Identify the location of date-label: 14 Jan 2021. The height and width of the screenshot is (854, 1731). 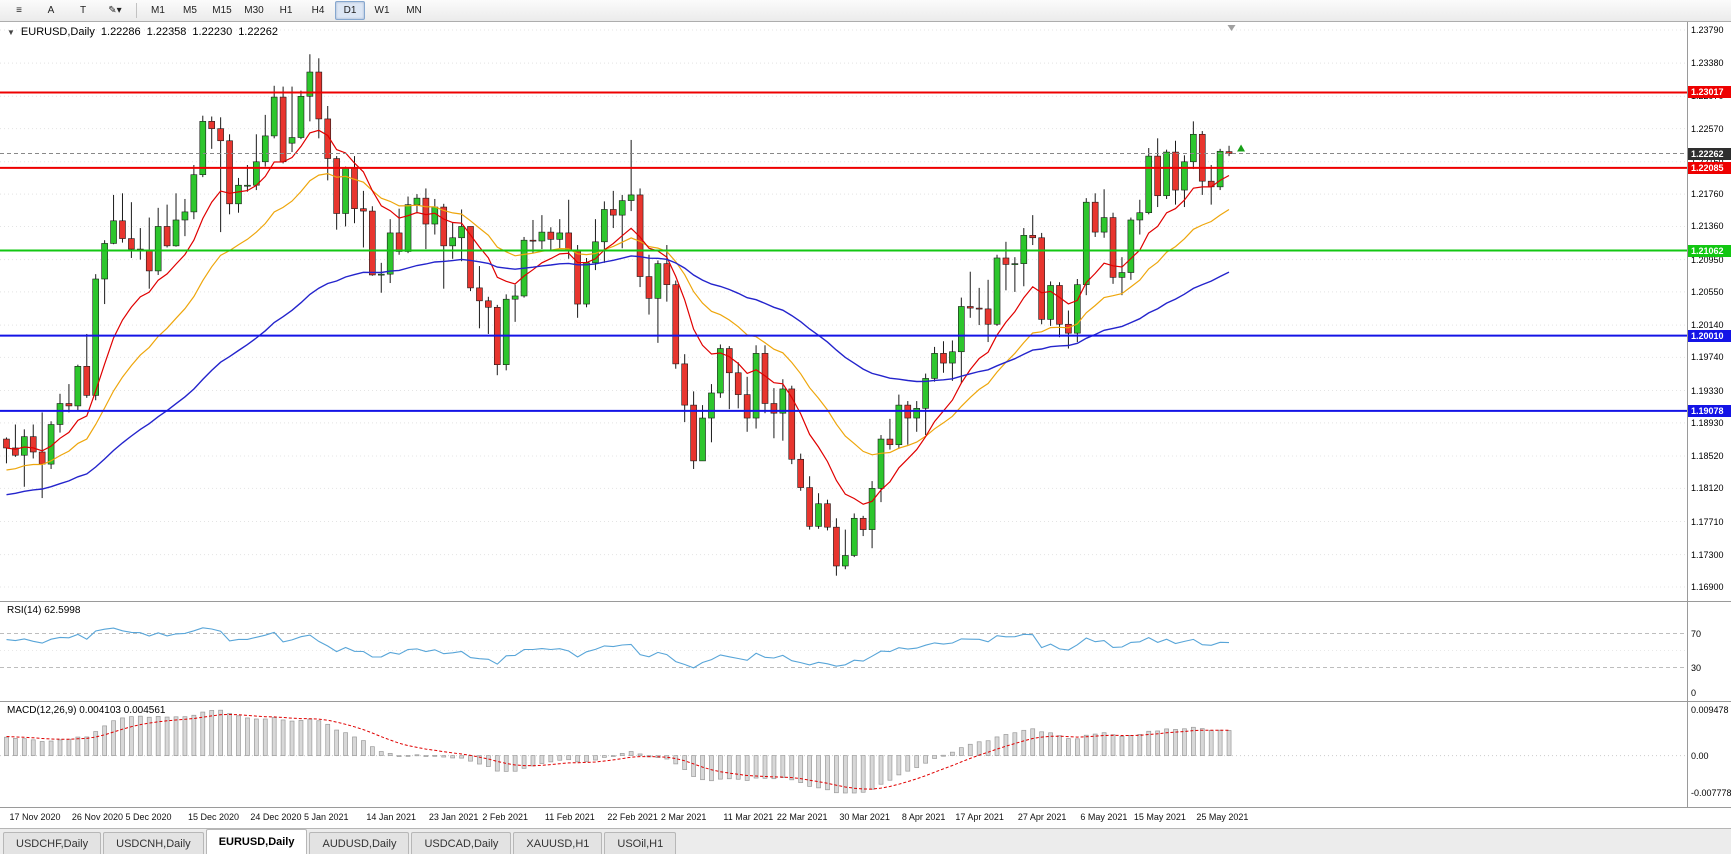
(391, 817).